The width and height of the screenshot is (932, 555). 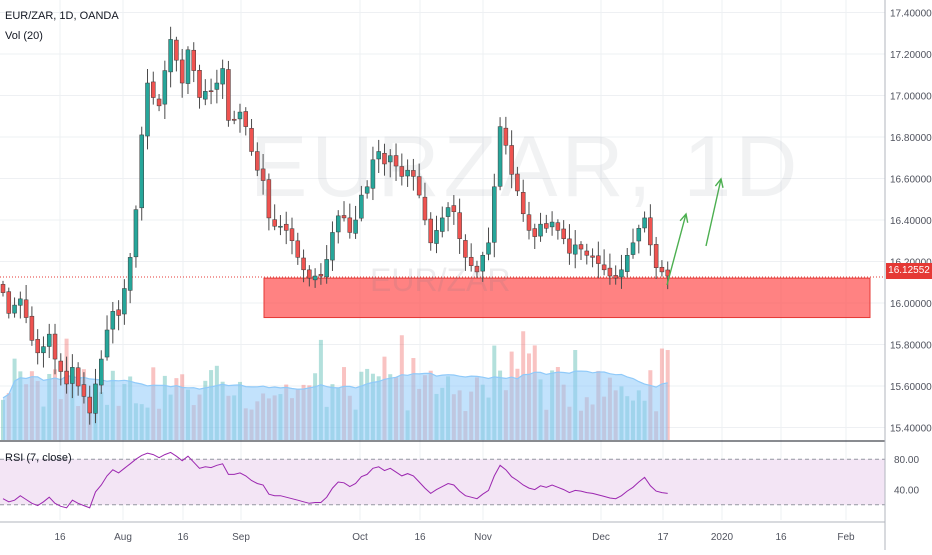 I want to click on support-zone, so click(x=567, y=298).